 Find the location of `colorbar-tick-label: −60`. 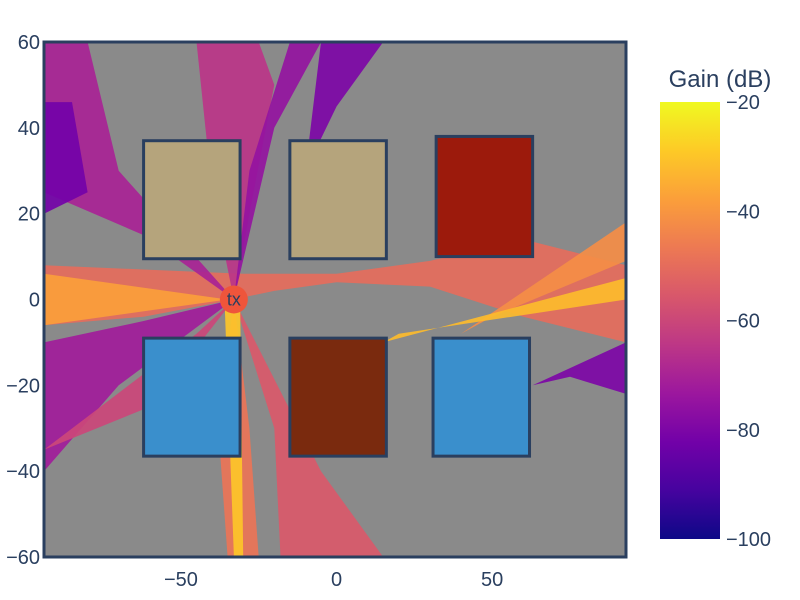

colorbar-tick-label: −60 is located at coordinates (743, 322).